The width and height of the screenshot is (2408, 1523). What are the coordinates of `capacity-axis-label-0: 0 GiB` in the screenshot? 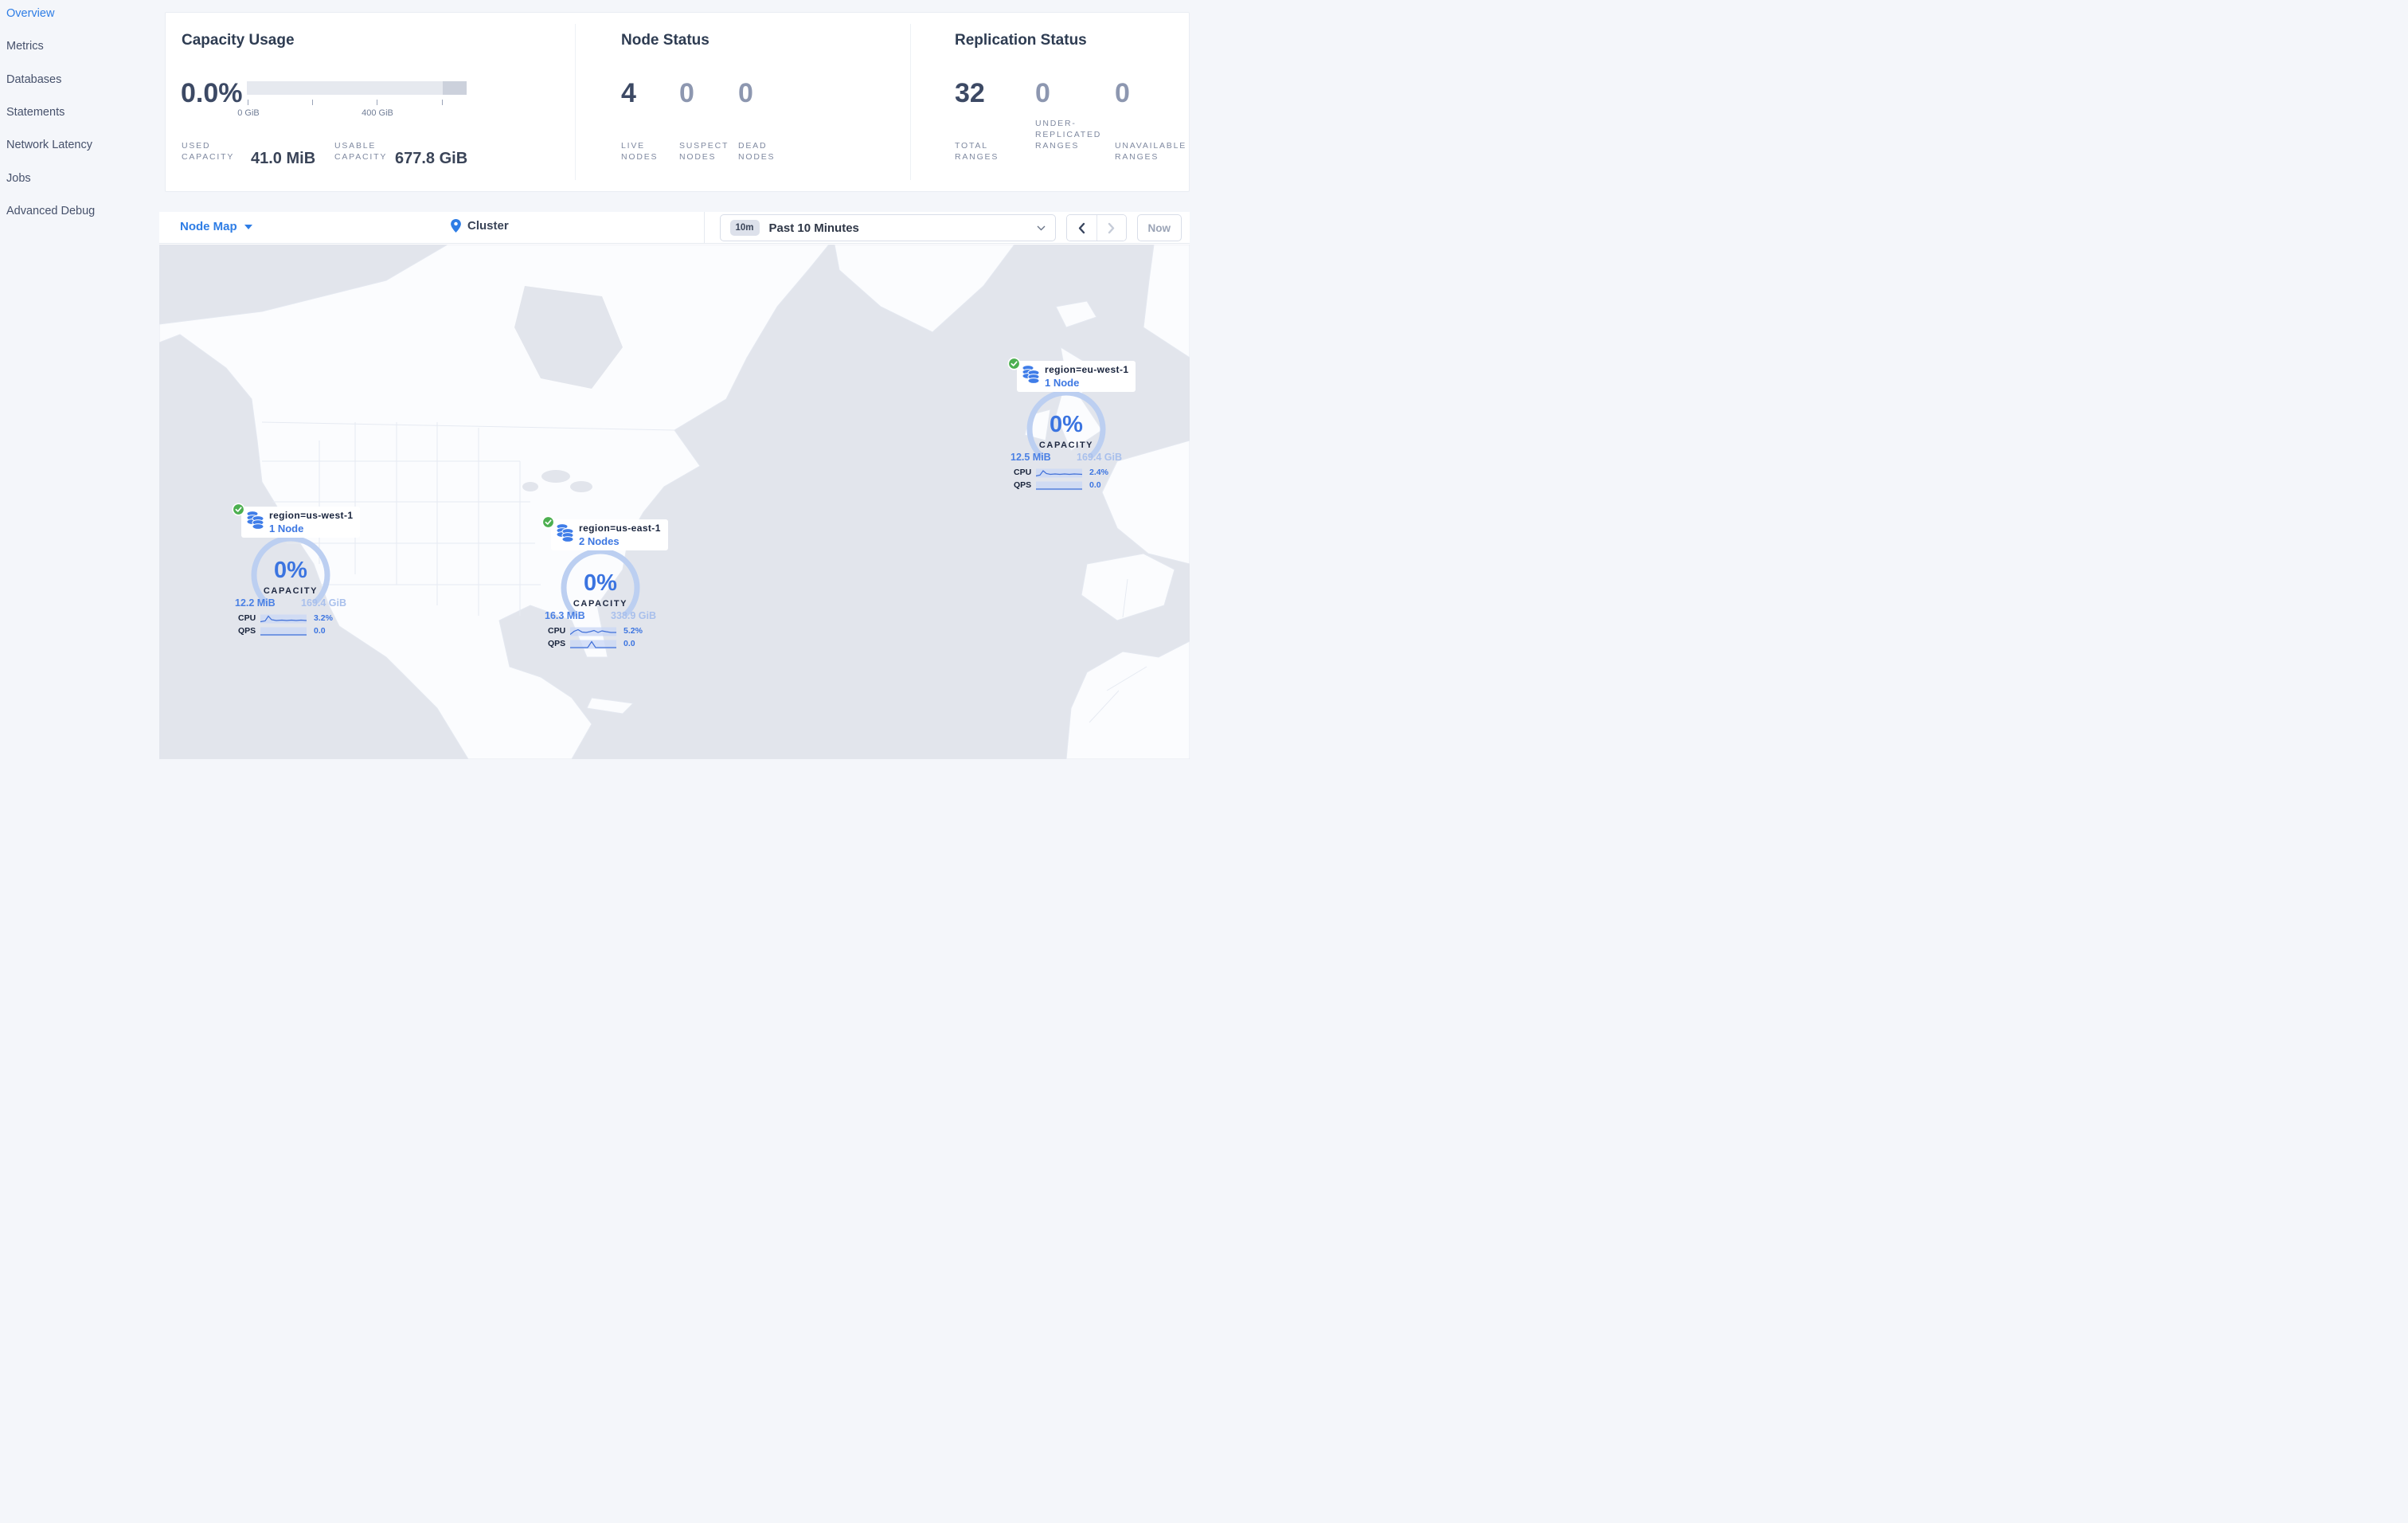 It's located at (248, 113).